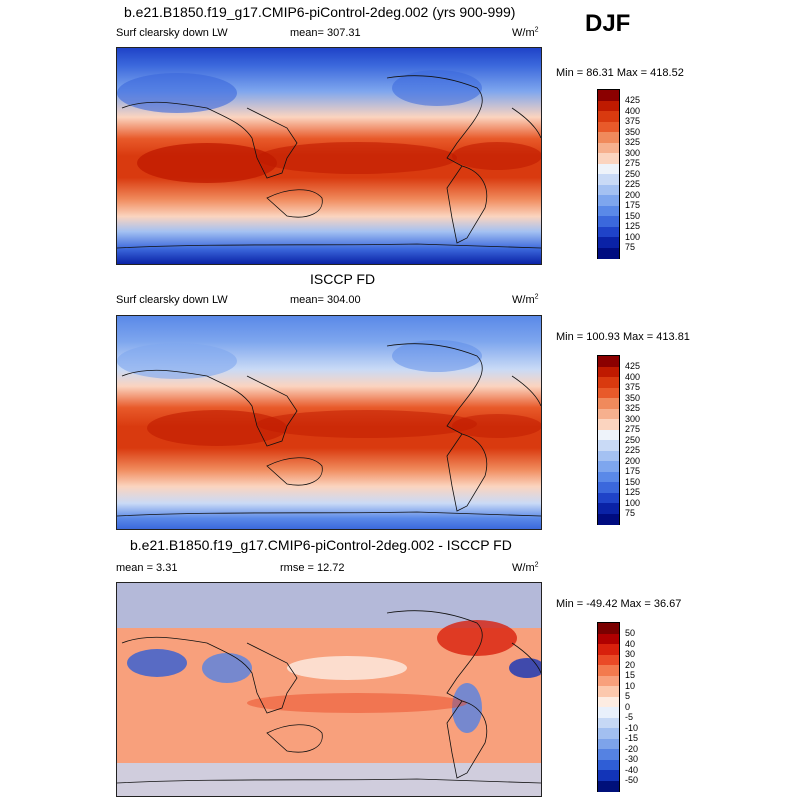  Describe the element at coordinates (437, 356) in the screenshot. I see `panel2-cold-america` at that location.